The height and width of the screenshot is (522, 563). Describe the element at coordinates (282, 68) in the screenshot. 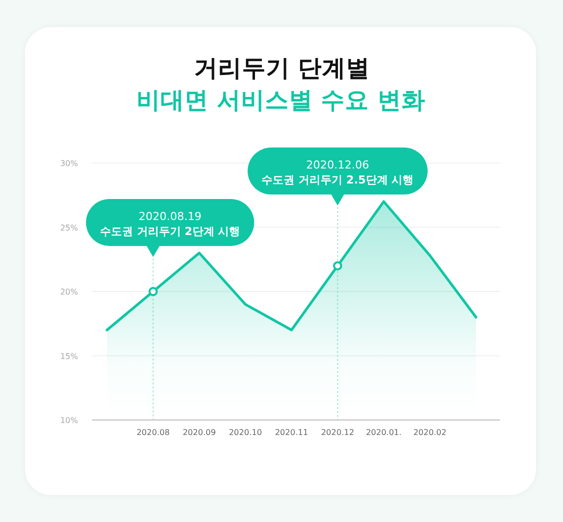

I see `chart-title: 거리두기 단계별` at that location.